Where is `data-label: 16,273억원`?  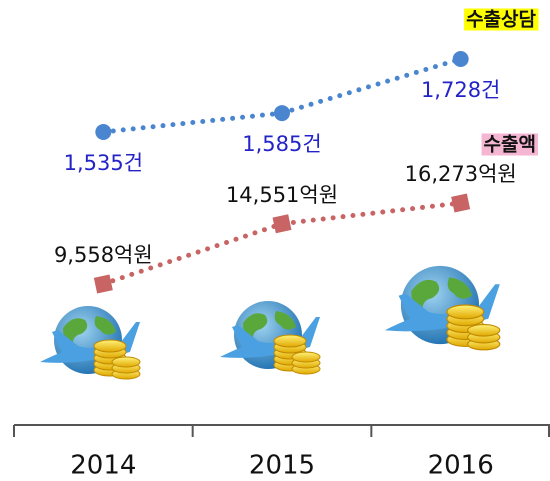
data-label: 16,273억원 is located at coordinates (461, 174).